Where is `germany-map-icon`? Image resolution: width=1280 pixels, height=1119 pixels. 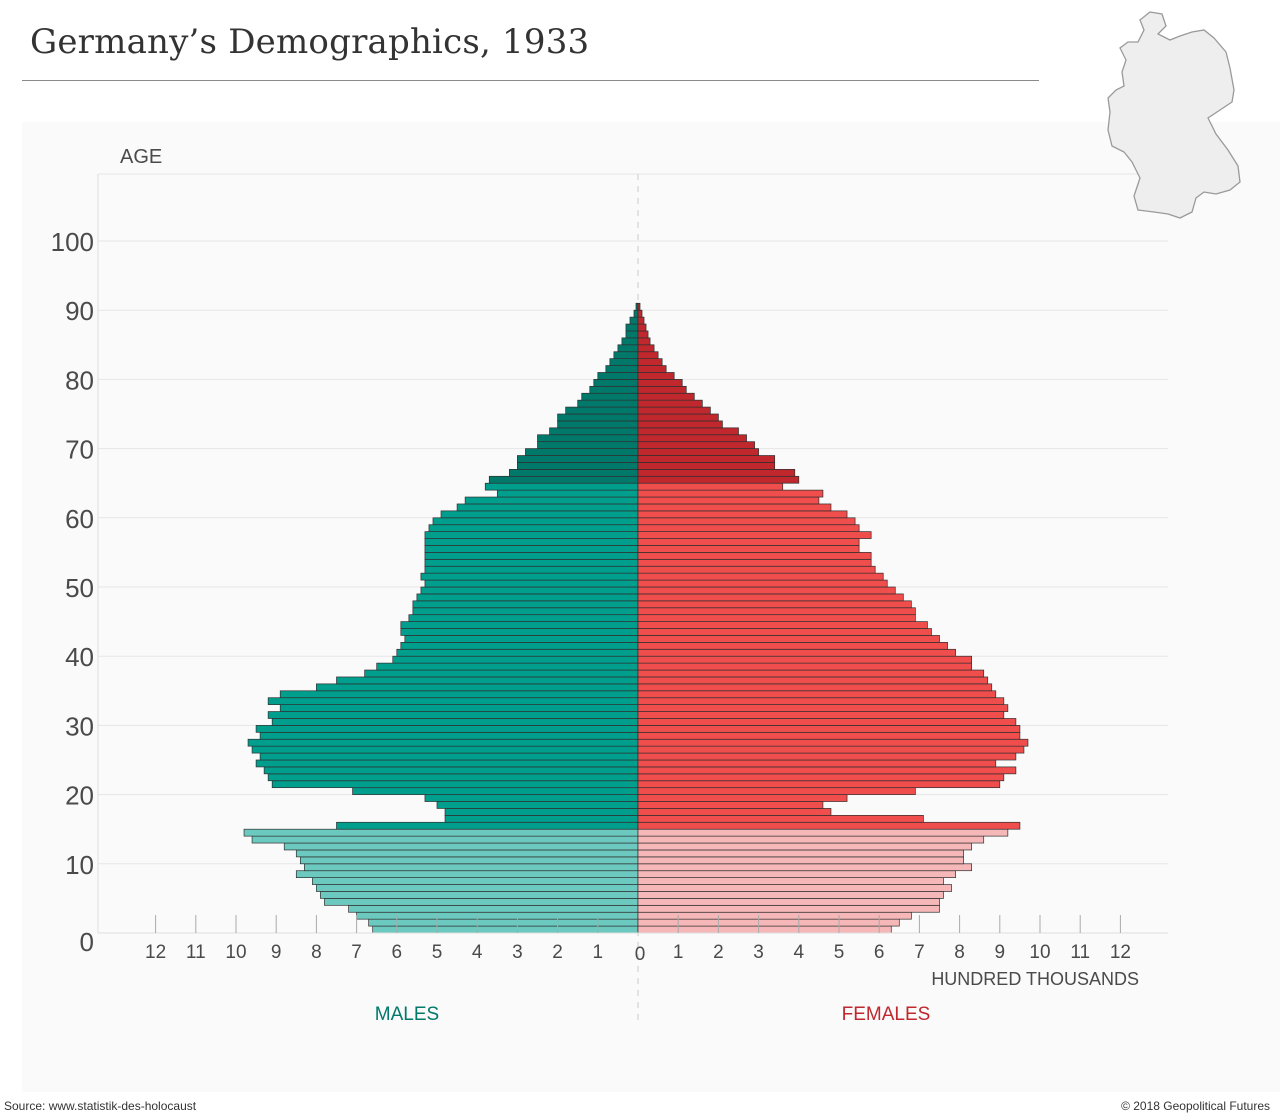 germany-map-icon is located at coordinates (1174, 115).